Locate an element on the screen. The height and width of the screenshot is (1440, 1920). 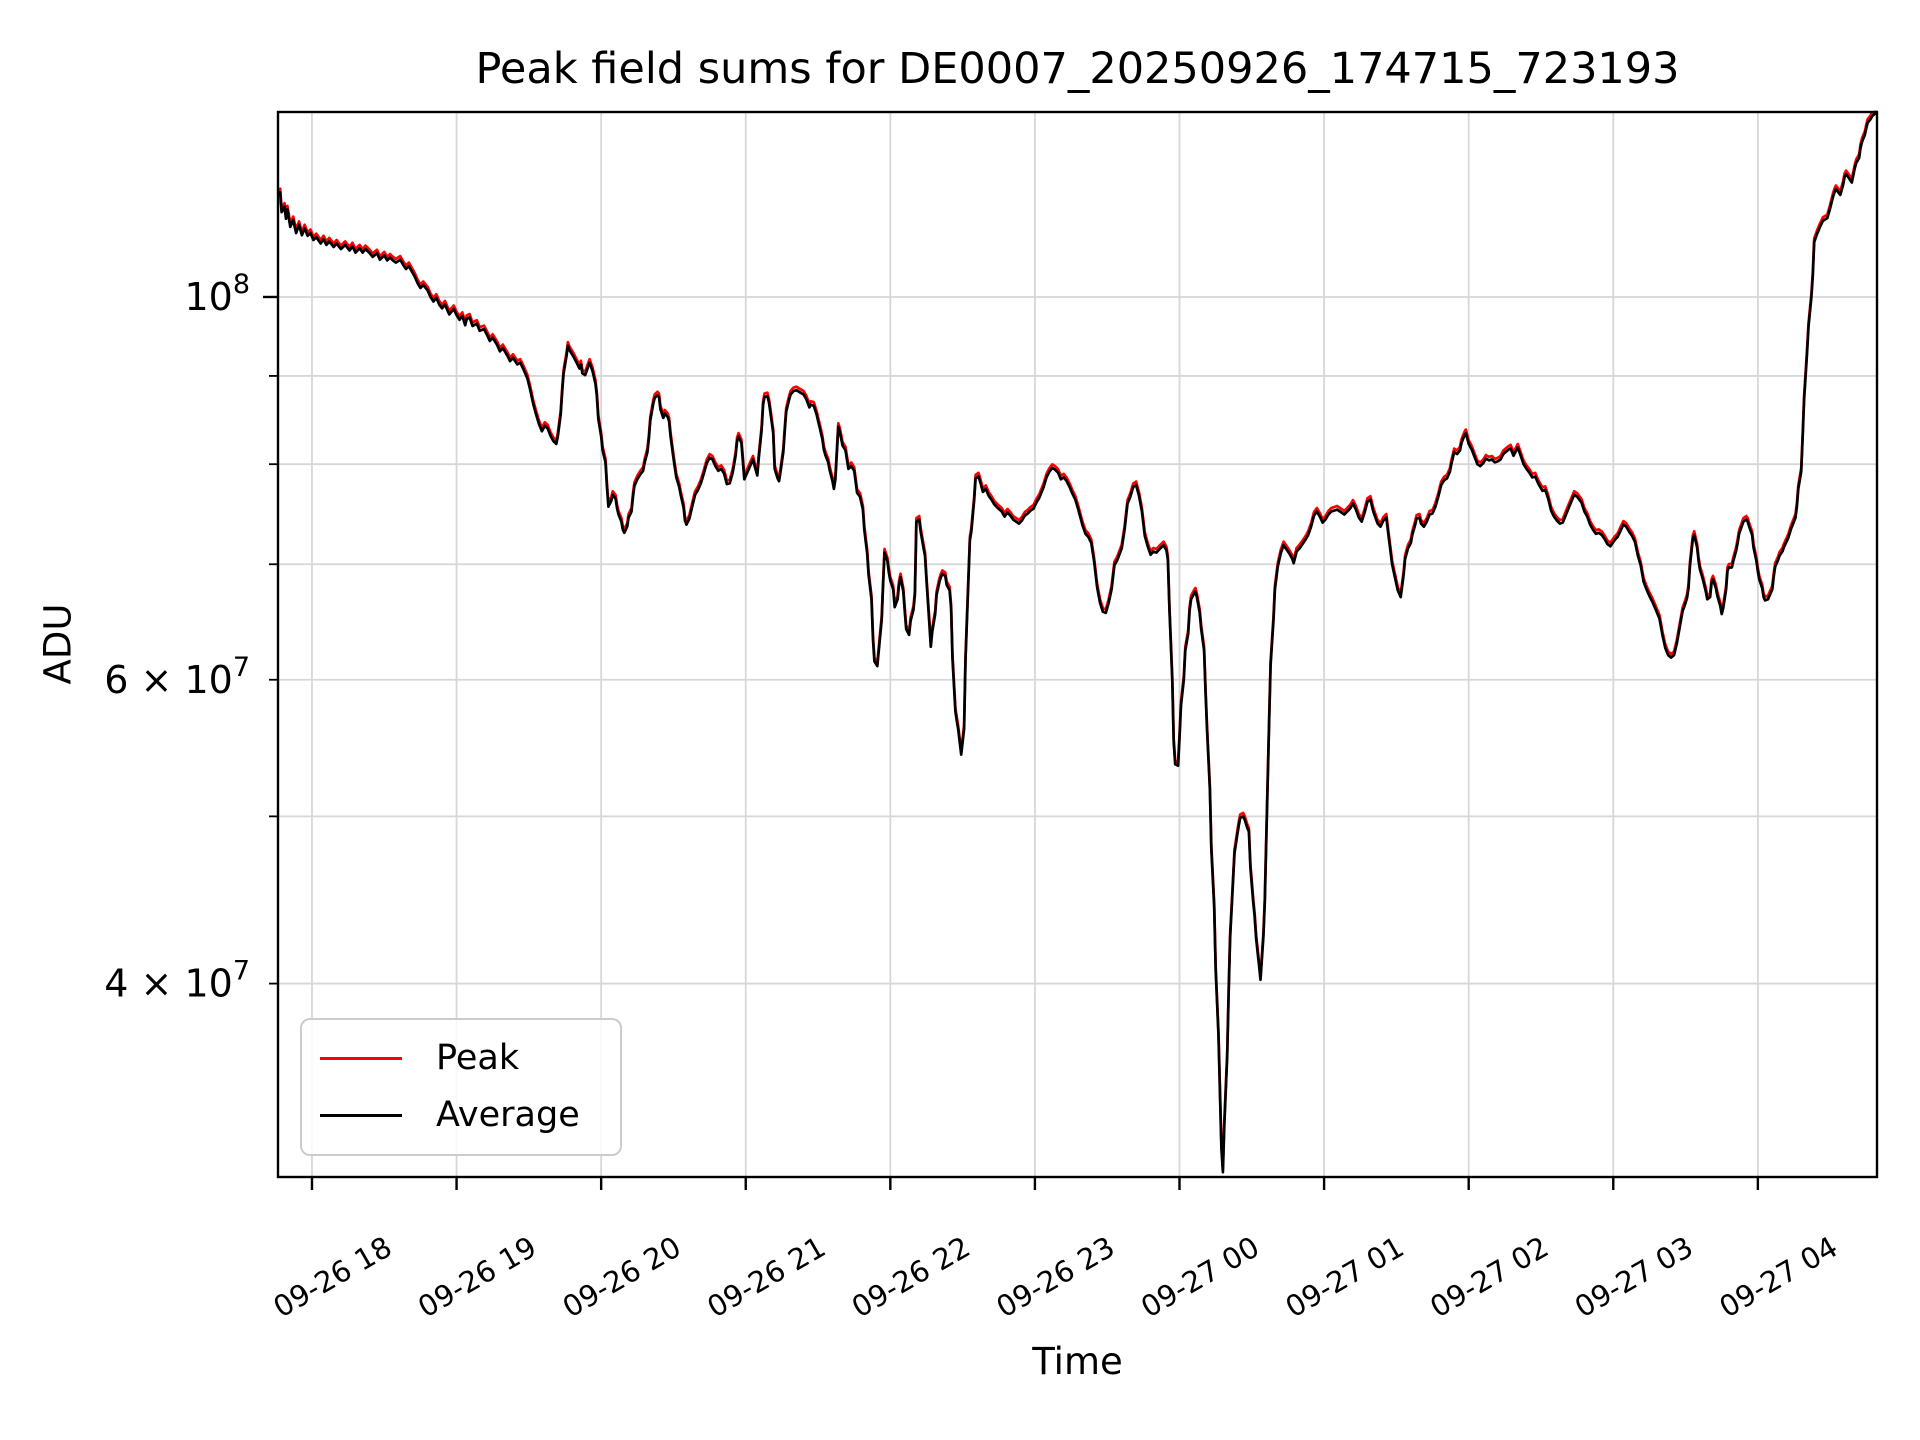
y-tick-label: 108 is located at coordinates (217, 294).